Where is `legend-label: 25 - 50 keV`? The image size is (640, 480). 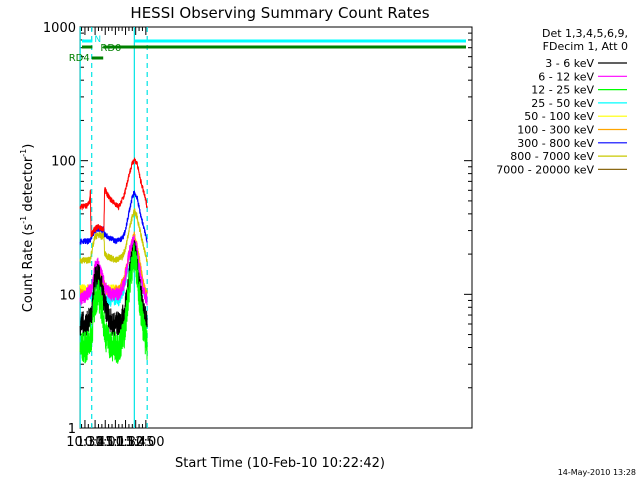
legend-label: 25 - 50 keV is located at coordinates (562, 103).